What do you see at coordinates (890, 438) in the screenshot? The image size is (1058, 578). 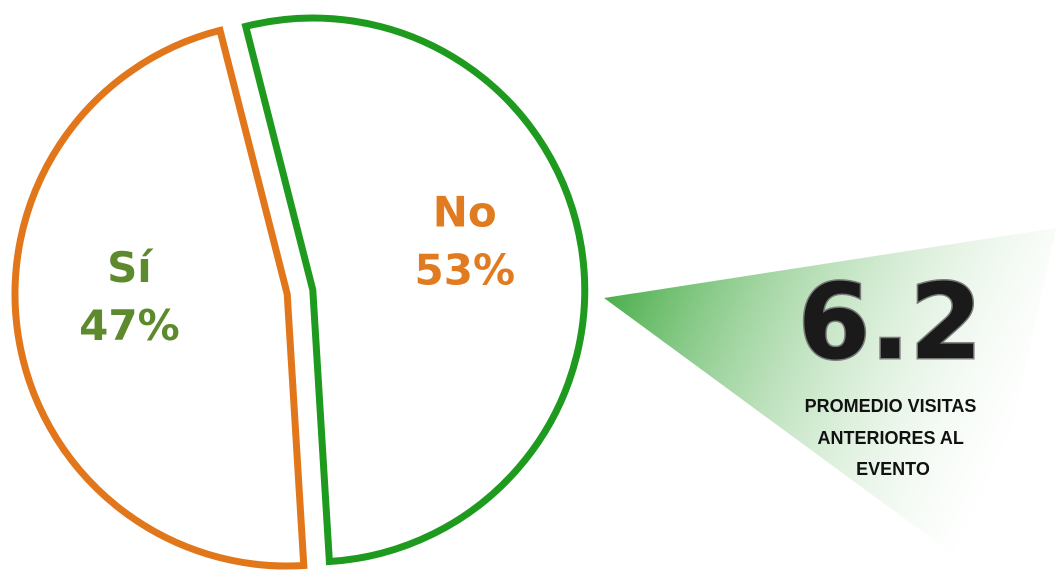 I see `stat-caption-line-2: ANTERIORES AL` at bounding box center [890, 438].